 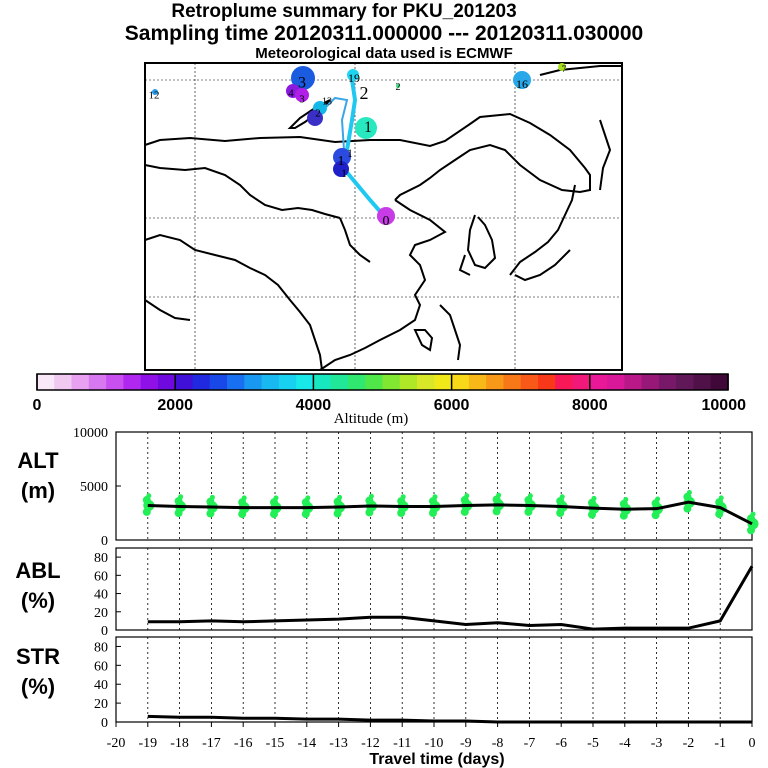 I want to click on colorbar-label: Altitude (m), so click(x=371, y=419).